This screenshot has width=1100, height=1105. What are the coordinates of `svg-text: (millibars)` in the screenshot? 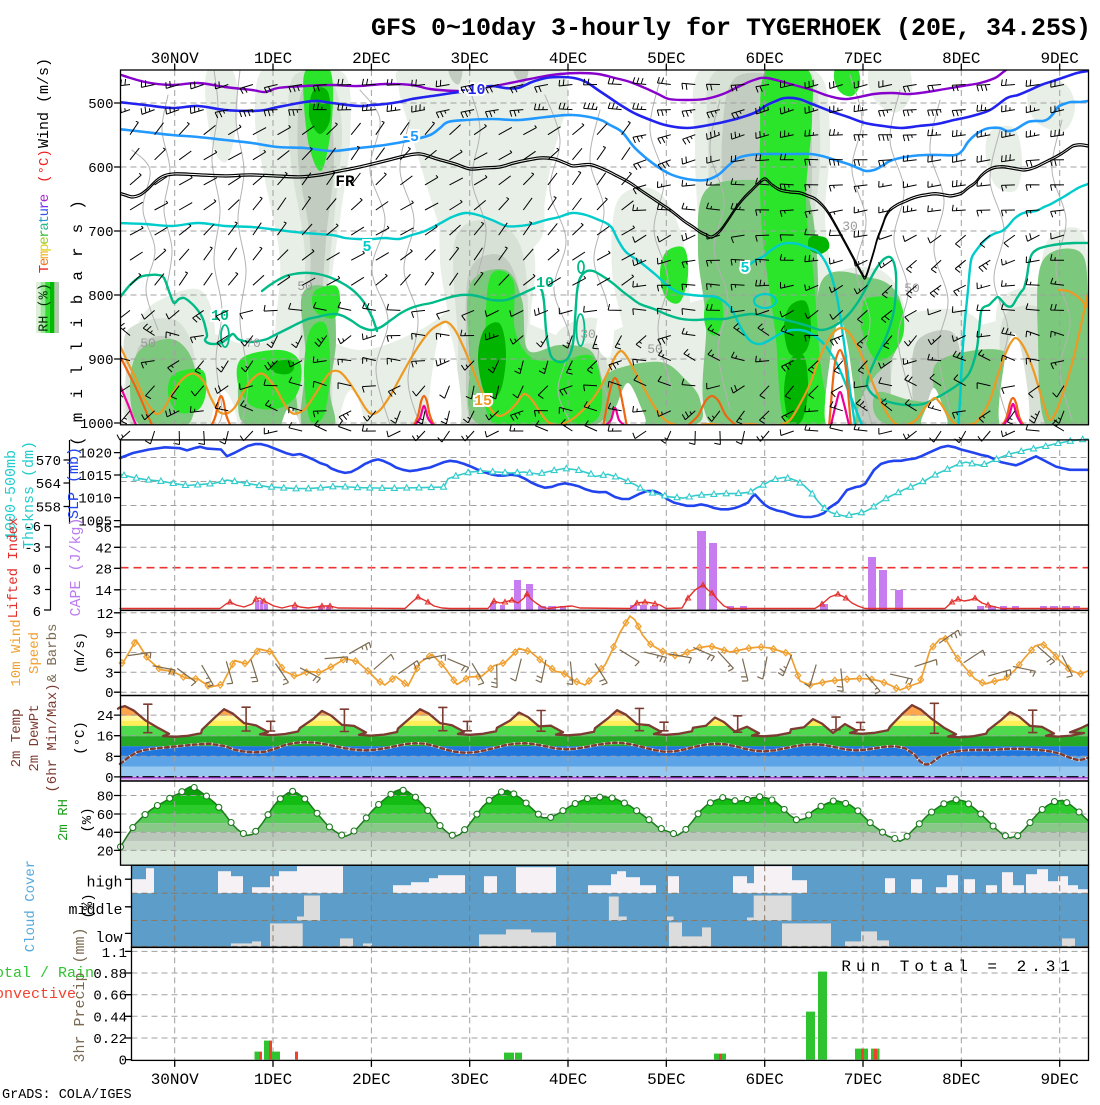 It's located at (78, 316).